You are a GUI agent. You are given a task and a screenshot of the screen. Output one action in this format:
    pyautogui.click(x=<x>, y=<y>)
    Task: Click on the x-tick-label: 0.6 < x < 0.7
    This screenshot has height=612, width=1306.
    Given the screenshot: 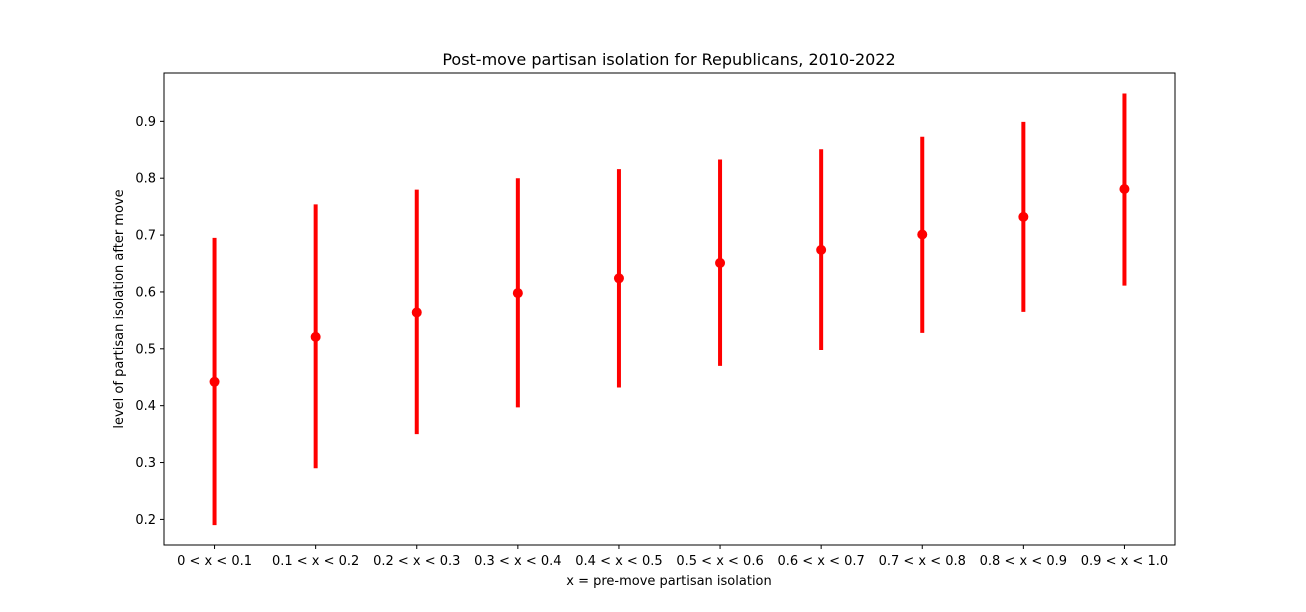 What is the action you would take?
    pyautogui.click(x=820, y=561)
    